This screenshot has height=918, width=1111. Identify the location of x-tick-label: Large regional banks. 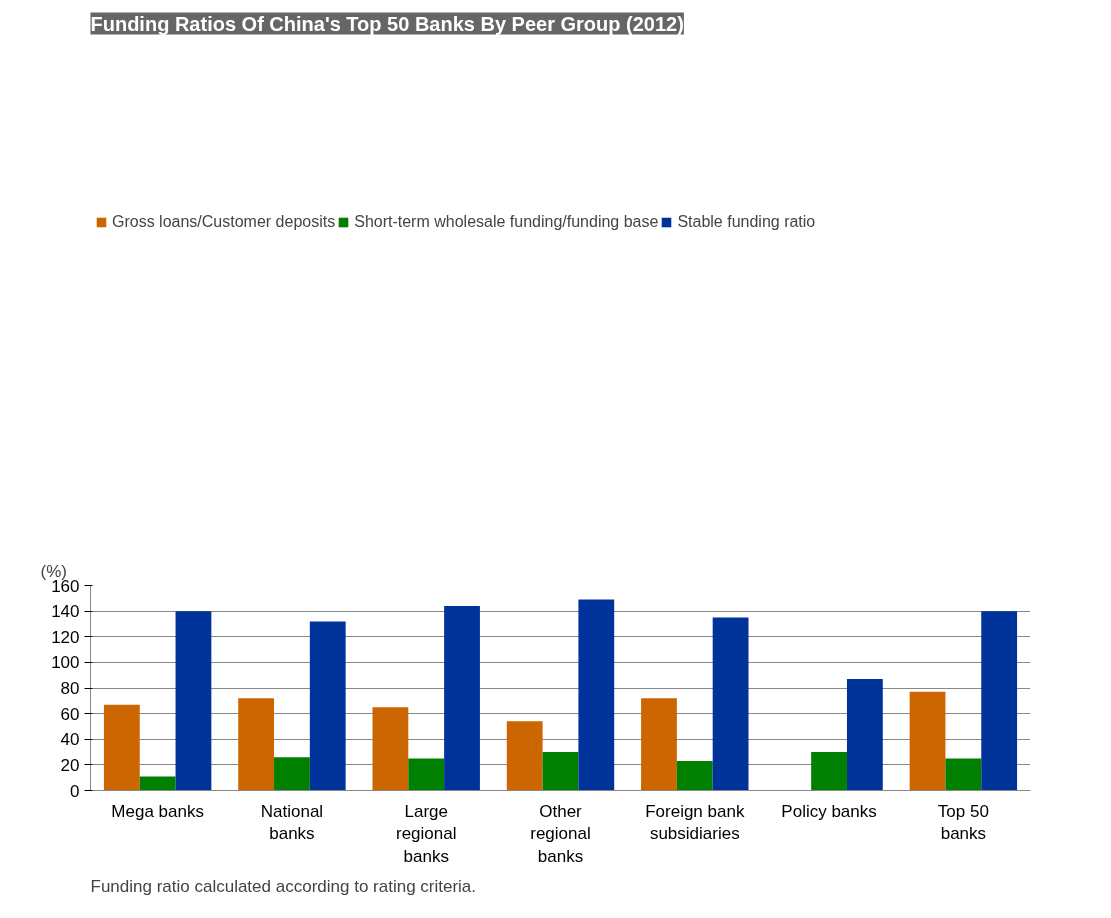
(426, 834).